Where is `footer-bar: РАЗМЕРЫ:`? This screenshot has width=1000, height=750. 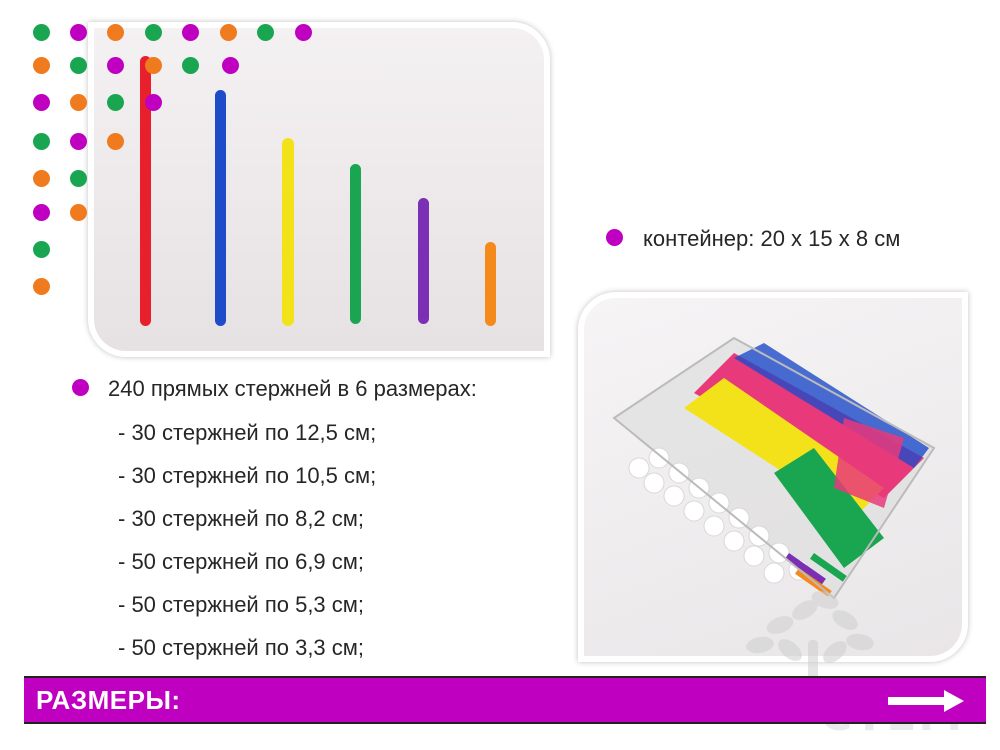
footer-bar: РАЗМЕРЫ: is located at coordinates (505, 700).